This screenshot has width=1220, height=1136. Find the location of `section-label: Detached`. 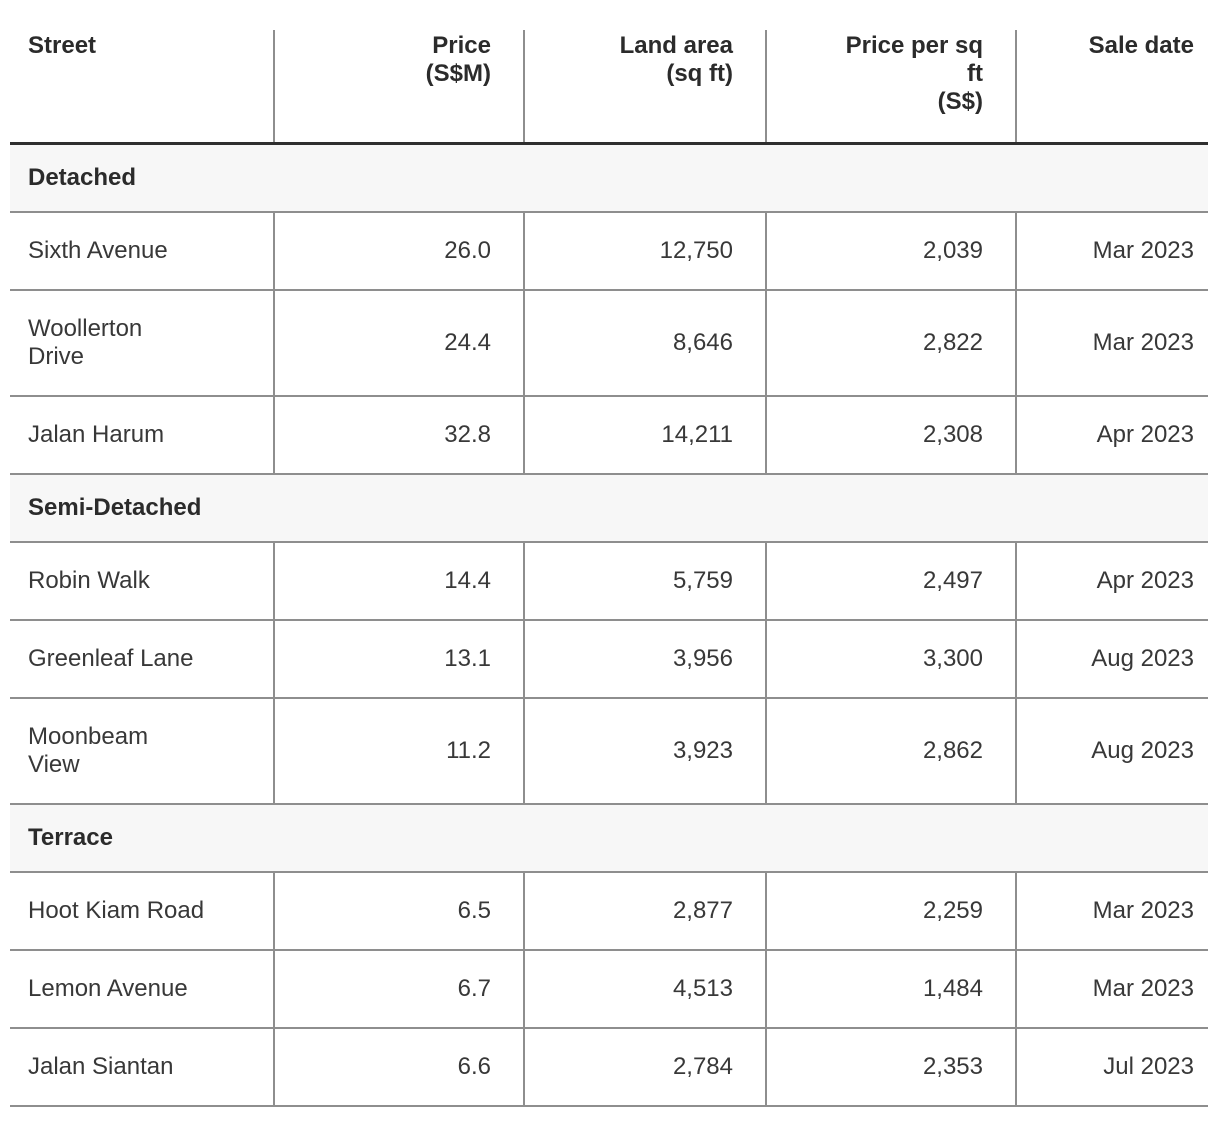

section-label: Detached is located at coordinates (609, 178).